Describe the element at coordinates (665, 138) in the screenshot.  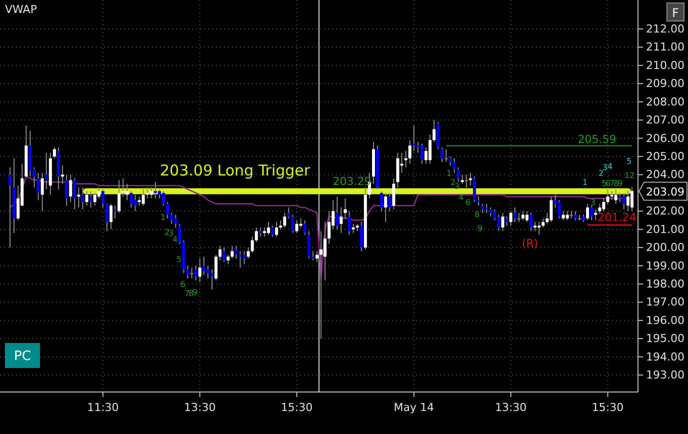
I see `y-tick-label: 206.00` at that location.